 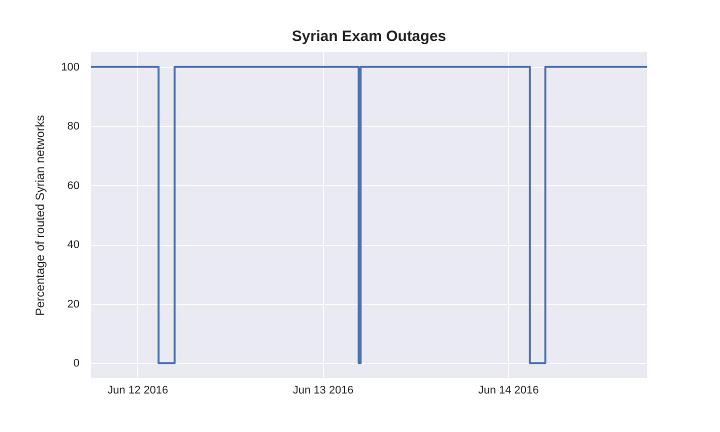 What do you see at coordinates (323, 390) in the screenshot?
I see `x-tick-label: Jun 13 2016` at bounding box center [323, 390].